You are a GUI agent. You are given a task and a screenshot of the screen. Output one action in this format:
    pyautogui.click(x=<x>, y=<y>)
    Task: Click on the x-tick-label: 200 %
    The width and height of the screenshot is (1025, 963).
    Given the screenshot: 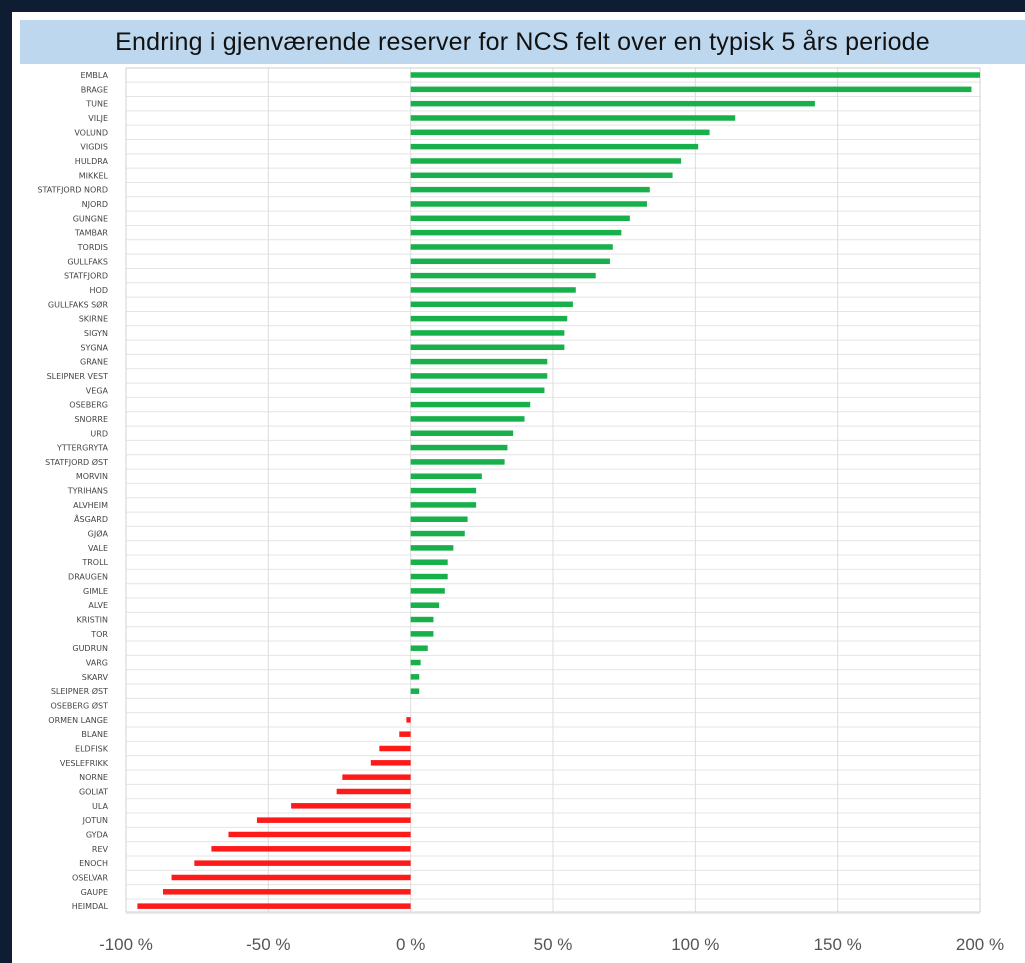 What is the action you would take?
    pyautogui.click(x=980, y=944)
    